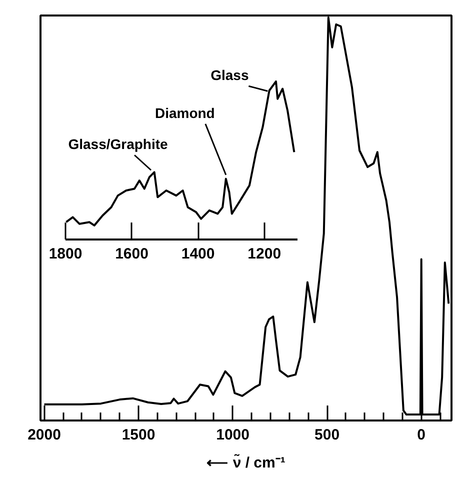 The width and height of the screenshot is (466, 477). What do you see at coordinates (198, 254) in the screenshot?
I see `x-tick-label: 1400` at bounding box center [198, 254].